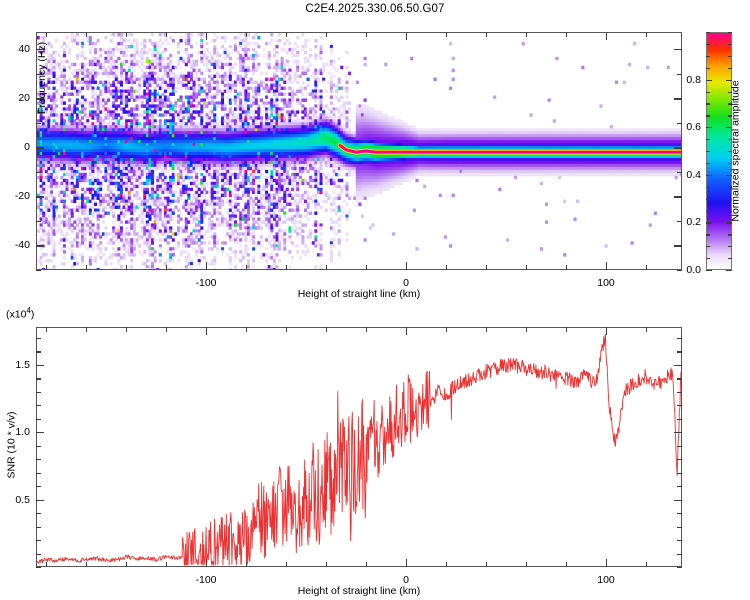 The image size is (750, 600). Describe the element at coordinates (24, 98) in the screenshot. I see `yaxis-tick-label: 20` at that location.